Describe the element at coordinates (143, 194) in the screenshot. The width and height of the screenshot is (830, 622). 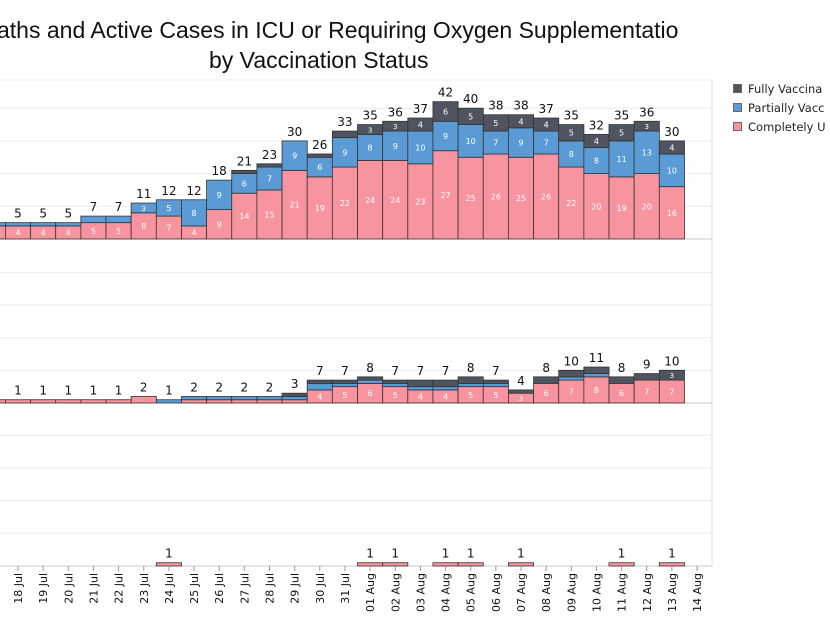
I see `bar-total-label: 11` at that location.